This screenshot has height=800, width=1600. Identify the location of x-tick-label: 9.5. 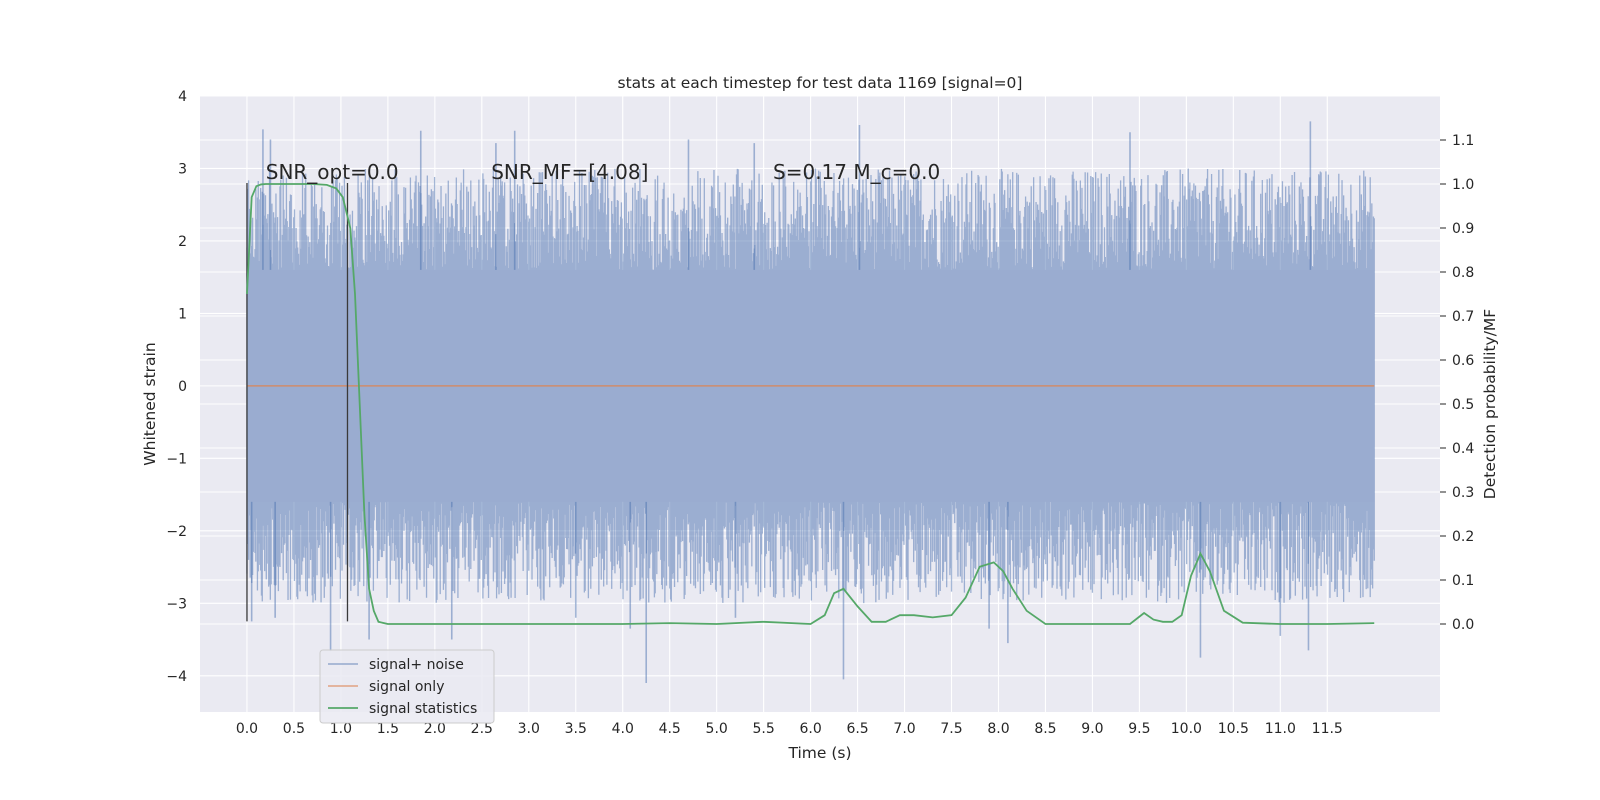
(1139, 729).